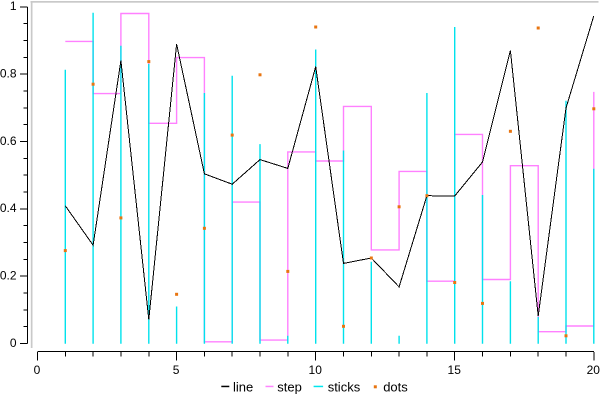 This screenshot has width=600, height=400. I want to click on svg-text: 0.8, so click(8, 74).